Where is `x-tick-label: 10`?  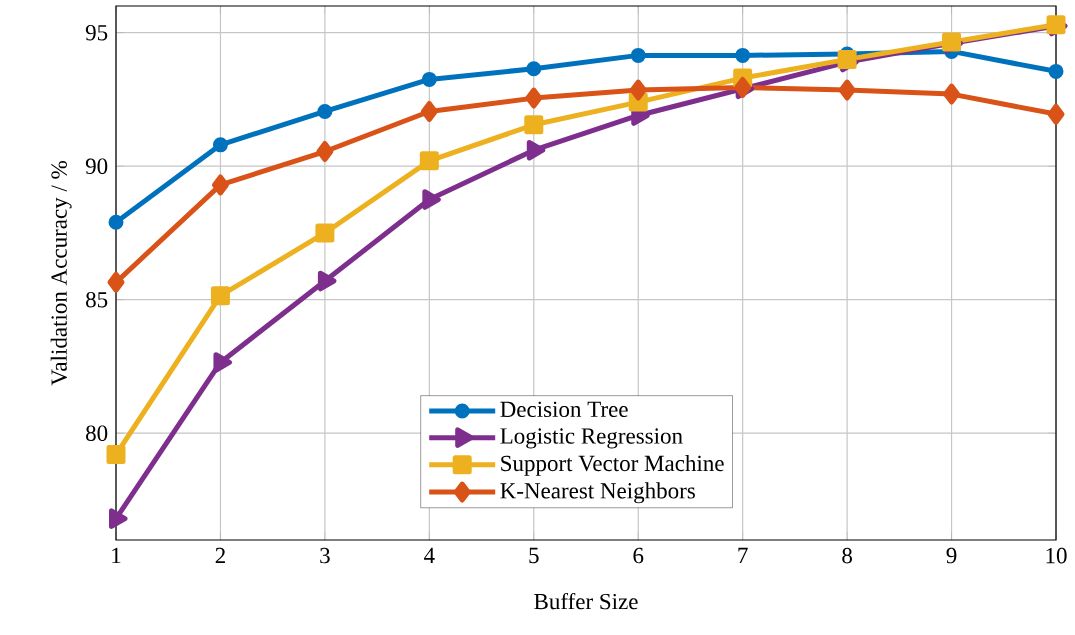
x-tick-label: 10 is located at coordinates (1056, 555).